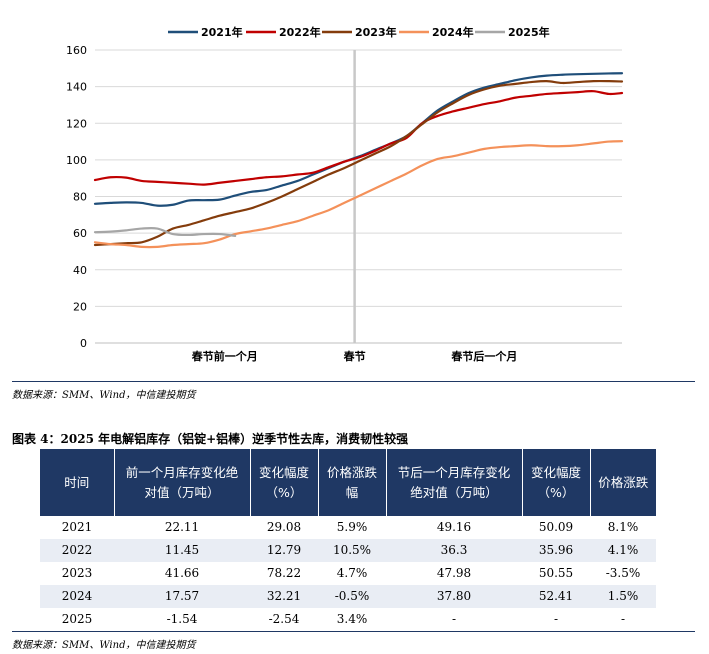 This screenshot has height=654, width=709. What do you see at coordinates (454, 550) in the screenshot?
I see `cell: 36.3` at bounding box center [454, 550].